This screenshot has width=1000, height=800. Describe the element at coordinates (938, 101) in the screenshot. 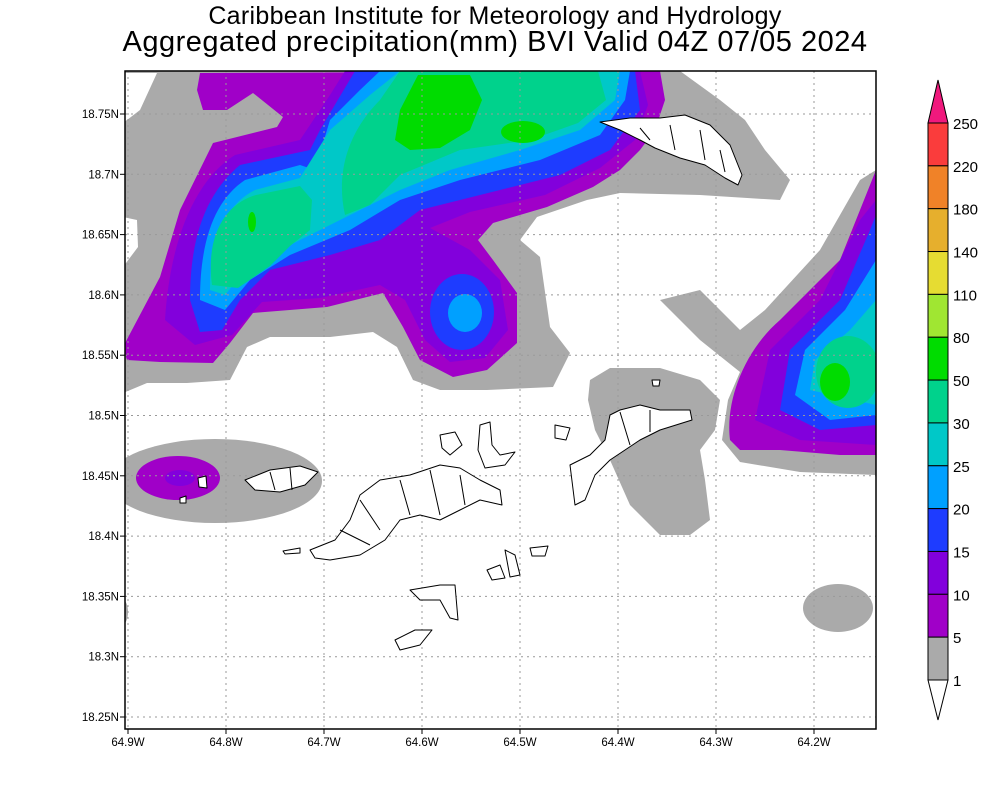

I see `colorbar-over-arrow` at that location.